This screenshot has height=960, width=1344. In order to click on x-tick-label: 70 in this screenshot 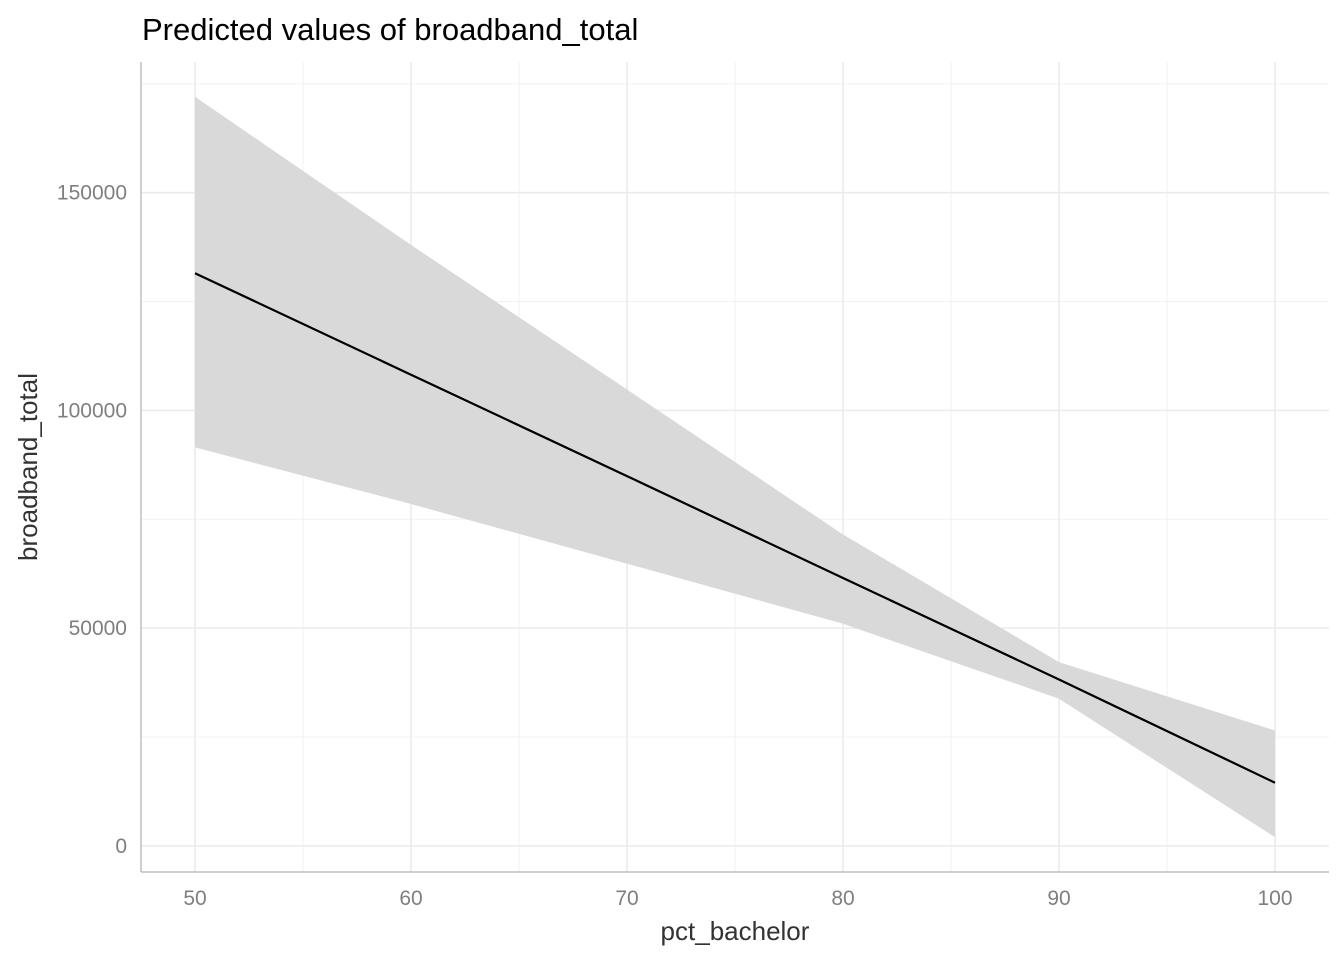, I will do `click(626, 898)`.